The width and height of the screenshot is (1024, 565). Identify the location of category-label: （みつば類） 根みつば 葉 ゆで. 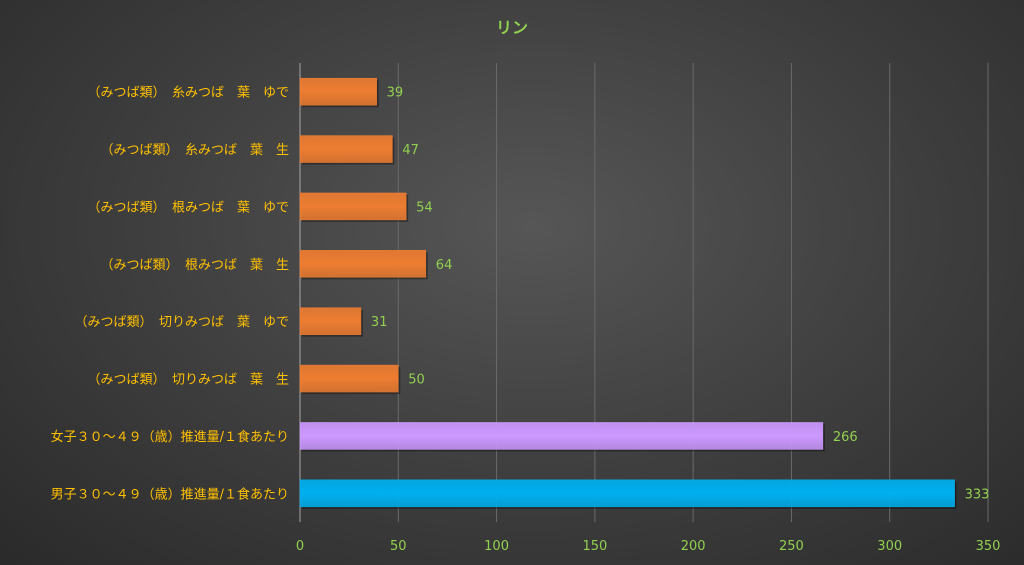
(188, 207).